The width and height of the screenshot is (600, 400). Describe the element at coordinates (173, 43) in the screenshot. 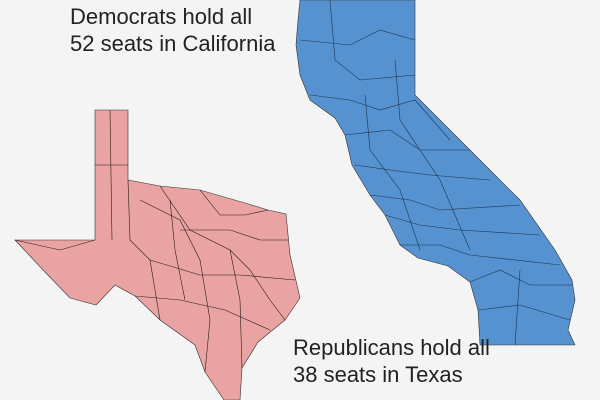

I see `california-caption-line2: 52 seats in California` at that location.